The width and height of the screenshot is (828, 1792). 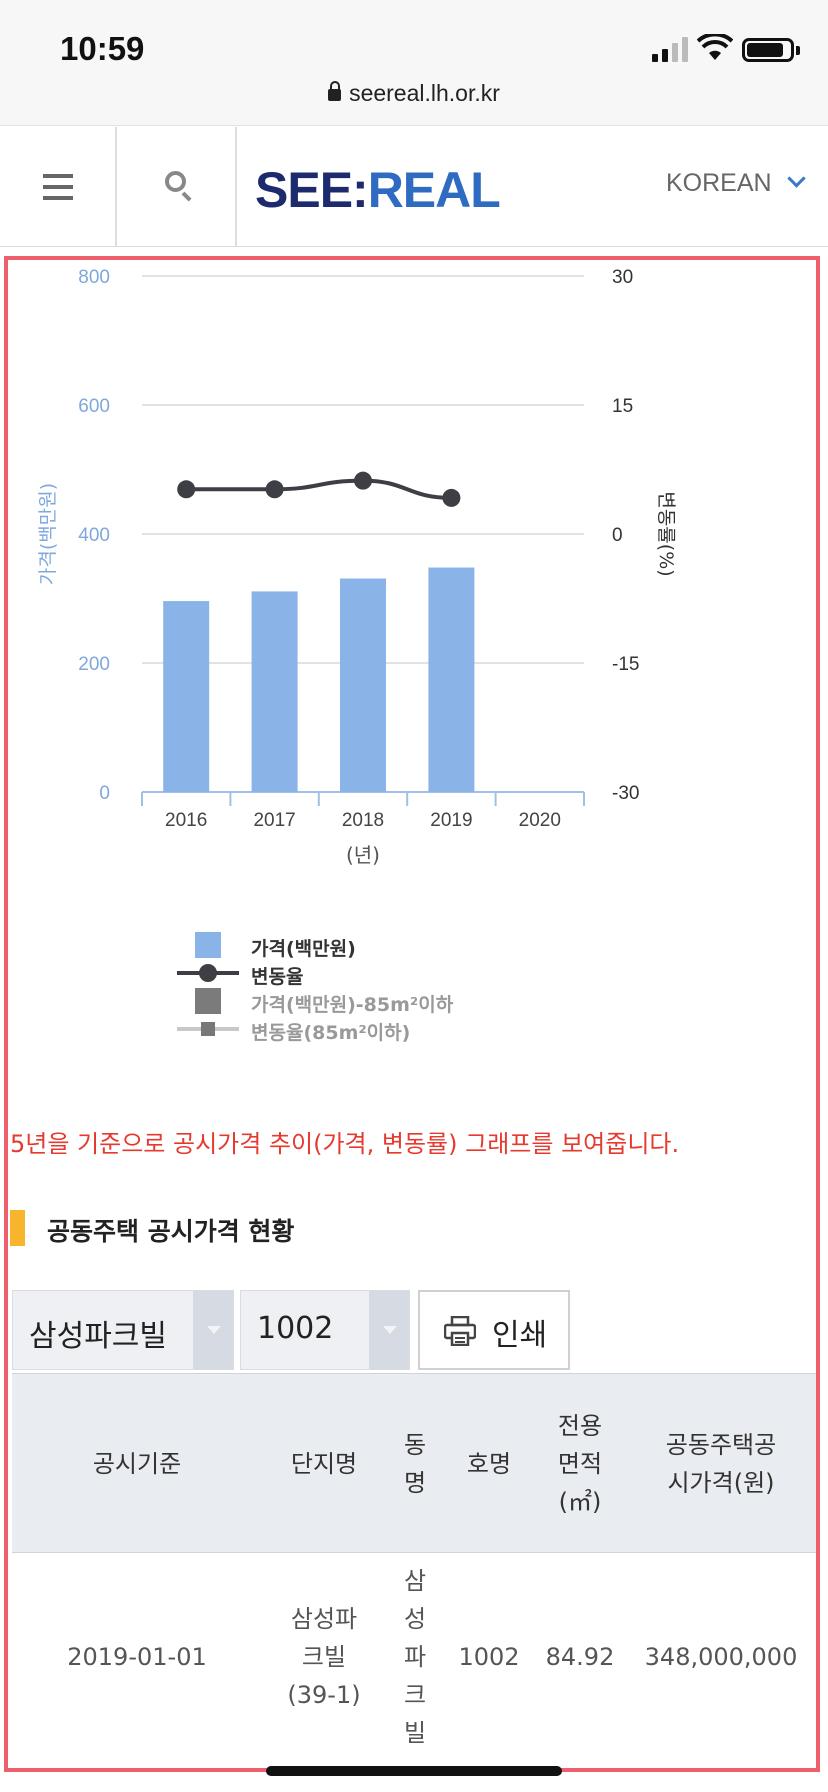 I want to click on table-header: 공시기준 단지명 동 명 호명 전용 면적 (㎡) 공동주택공 시가격(원), so click(x=414, y=1463).